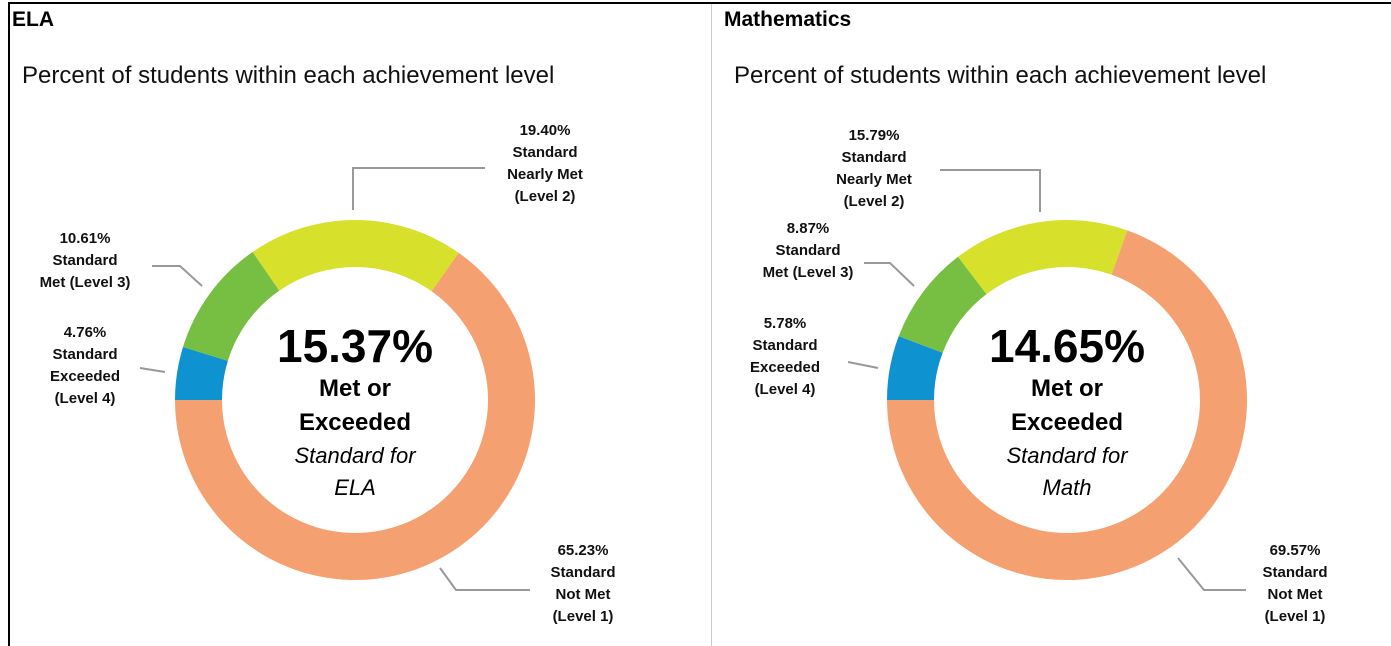 This screenshot has width=1391, height=646. Describe the element at coordinates (85, 332) in the screenshot. I see `segment-value-label: 4.76%` at that location.